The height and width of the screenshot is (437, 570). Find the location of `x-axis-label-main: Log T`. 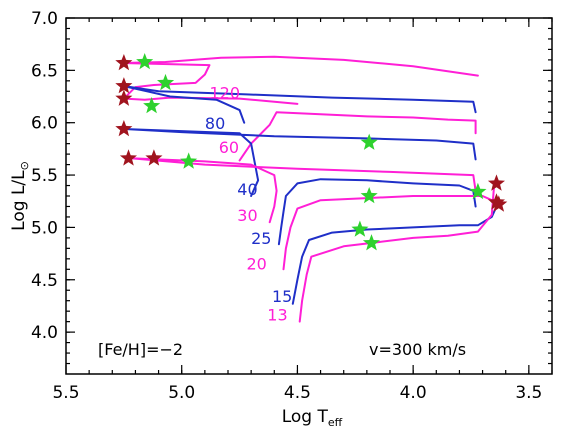

x-axis-label-main: Log T is located at coordinates (305, 417).